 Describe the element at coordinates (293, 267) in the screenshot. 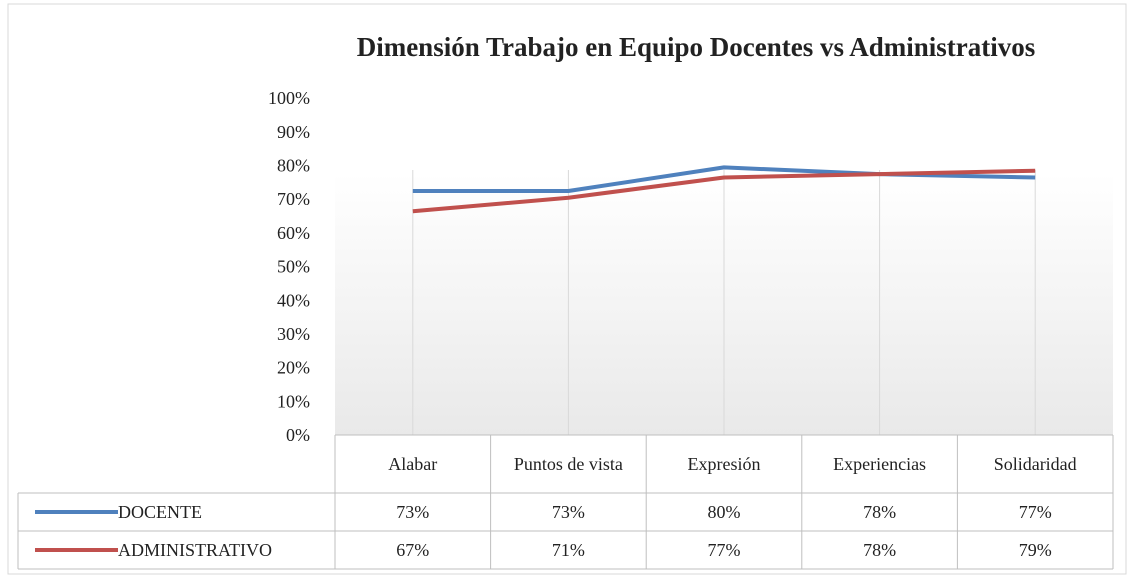

I see `y-tick-label: 50%` at that location.